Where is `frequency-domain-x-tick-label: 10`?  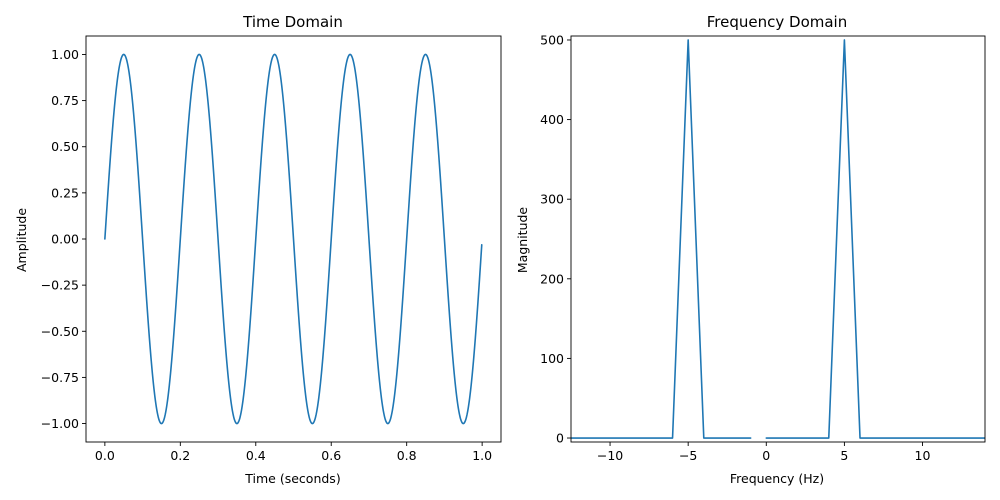 frequency-domain-x-tick-label: 10 is located at coordinates (923, 455).